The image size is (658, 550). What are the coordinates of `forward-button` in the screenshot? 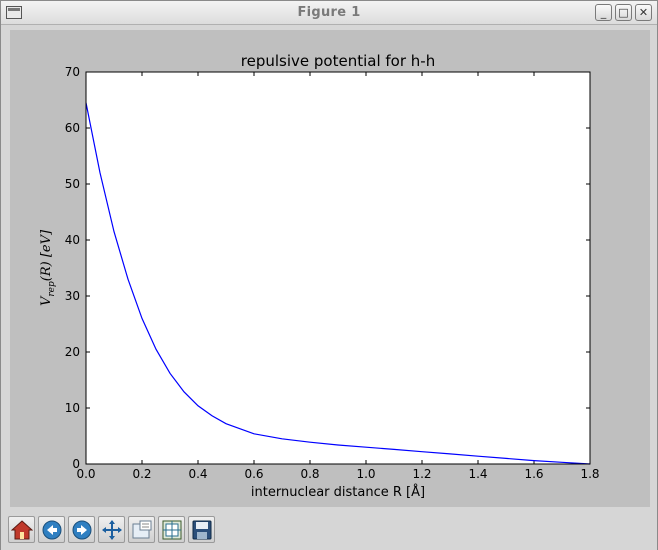 It's located at (81, 529).